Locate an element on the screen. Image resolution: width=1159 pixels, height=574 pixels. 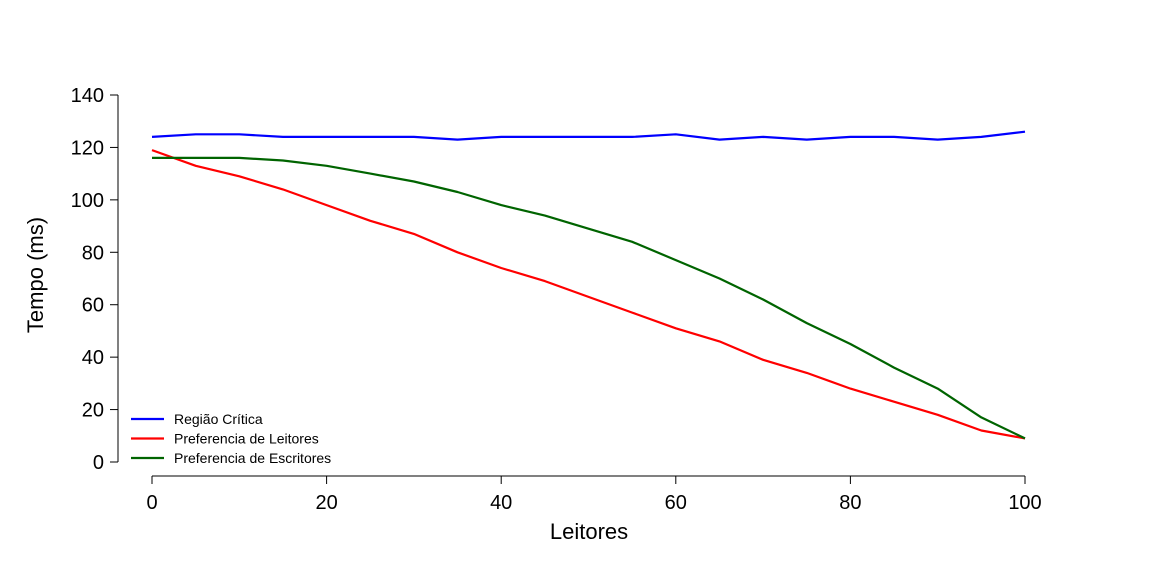
y-tick-label: 60 is located at coordinates (93, 306).